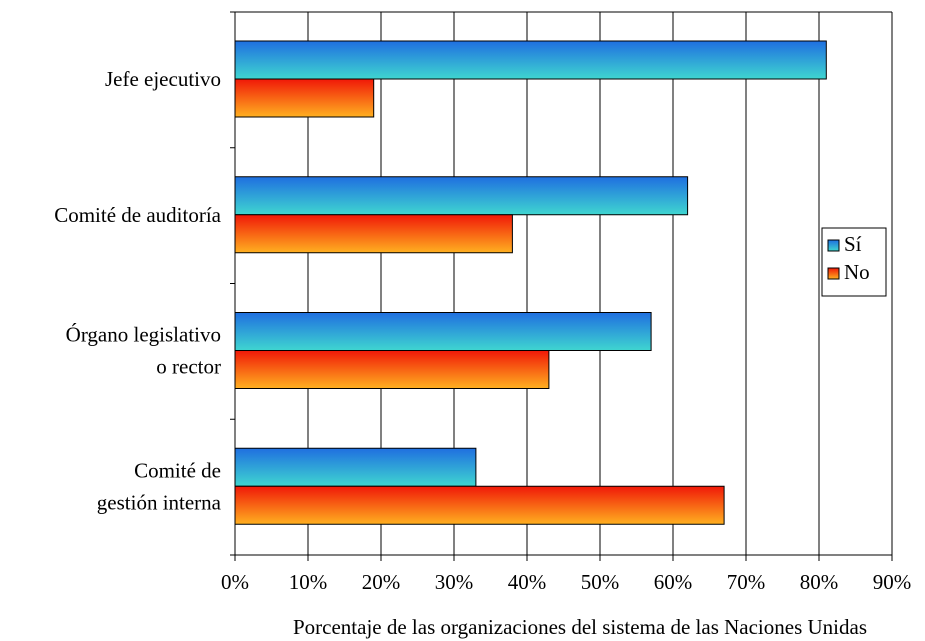 The width and height of the screenshot is (925, 641). I want to click on legend-box, so click(854, 262).